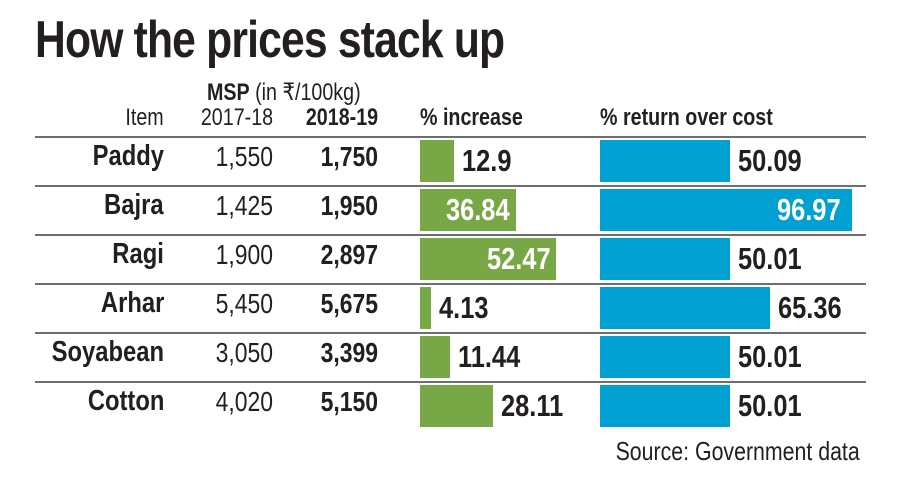 Image resolution: width=900 pixels, height=482 pixels. I want to click on header-item: Item, so click(144, 117).